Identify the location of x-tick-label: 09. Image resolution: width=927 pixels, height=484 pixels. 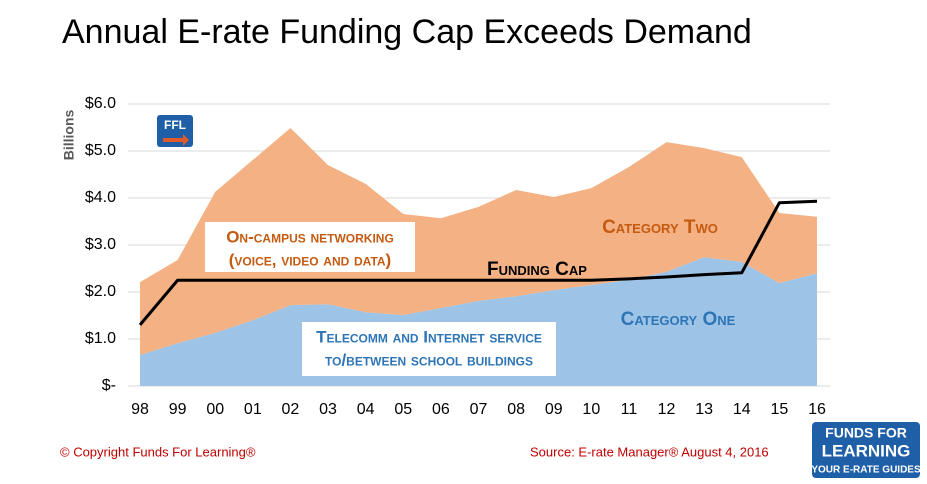
(554, 409).